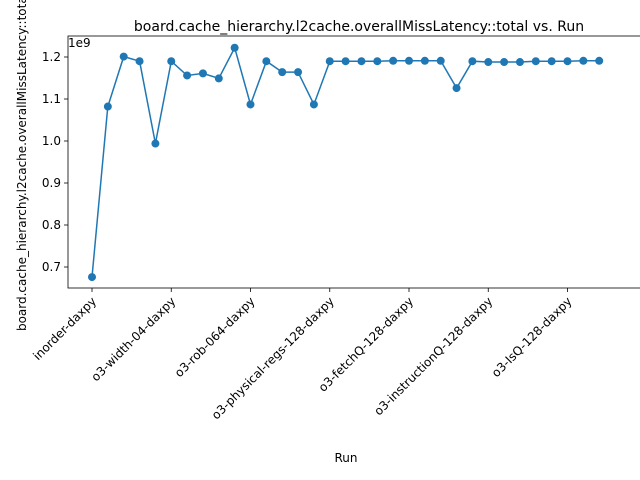 This screenshot has height=480, width=640. I want to click on y-offset-label: 1e9, so click(79, 43).